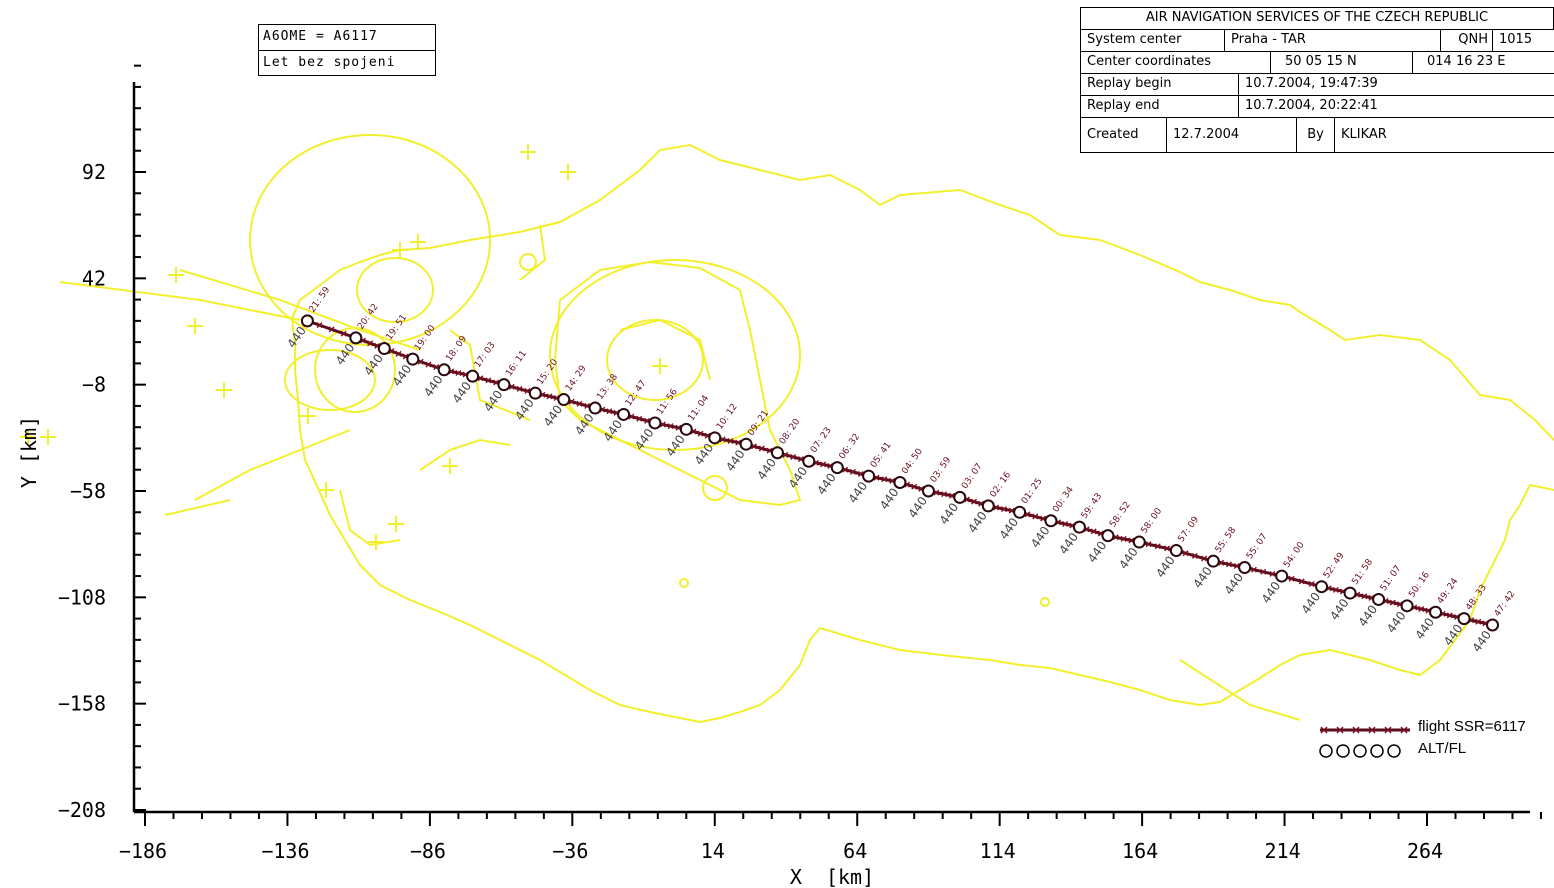 This screenshot has width=1554, height=888. What do you see at coordinates (29, 452) in the screenshot?
I see `y-axis-title: Y [km]` at bounding box center [29, 452].